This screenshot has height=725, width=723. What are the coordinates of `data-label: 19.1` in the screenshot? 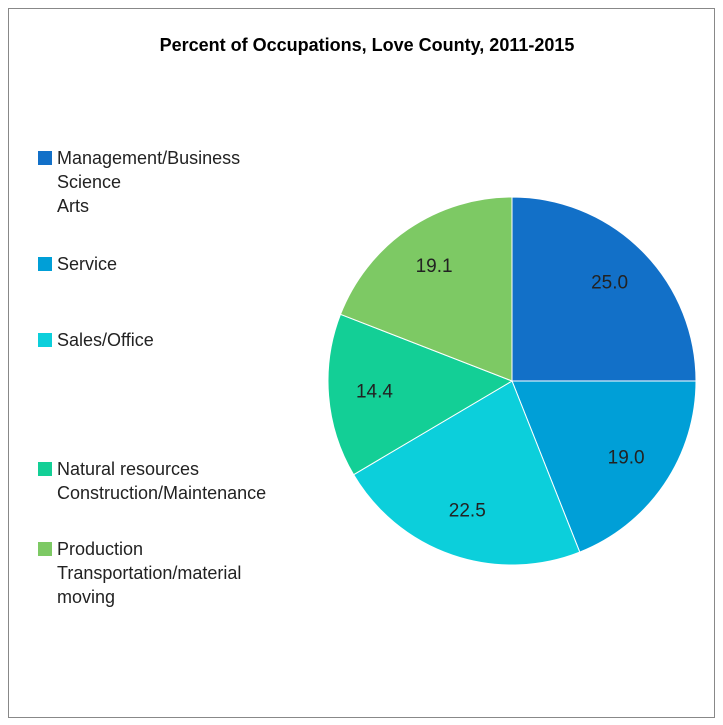 It's located at (434, 266).